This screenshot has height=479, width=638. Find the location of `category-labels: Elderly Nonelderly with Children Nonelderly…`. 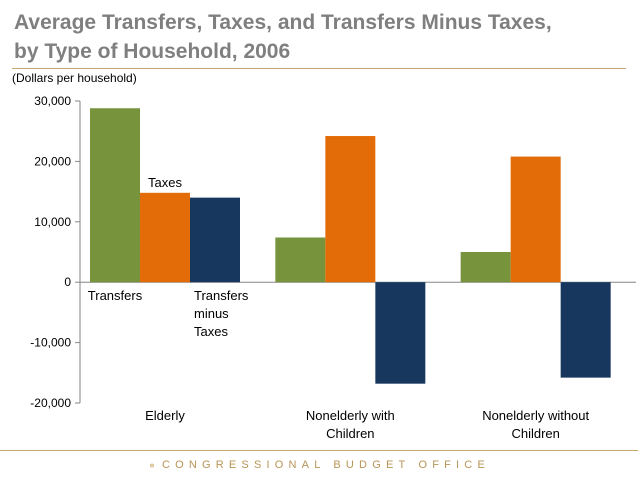

category-labels: Elderly Nonelderly with Children Nonelderly… is located at coordinates (367, 424).